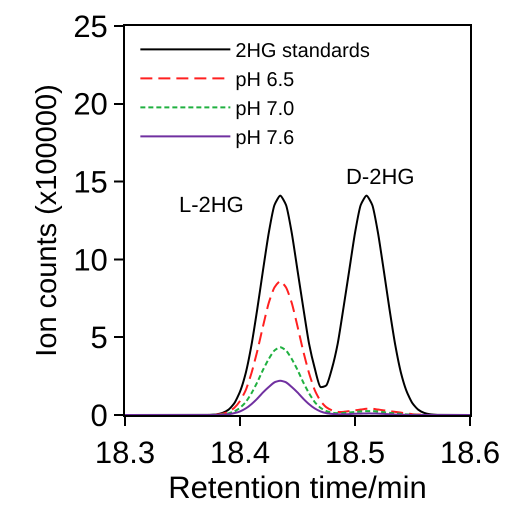 The width and height of the screenshot is (517, 505). Describe the element at coordinates (264, 109) in the screenshot. I see `legend-label: pH 7.0` at that location.